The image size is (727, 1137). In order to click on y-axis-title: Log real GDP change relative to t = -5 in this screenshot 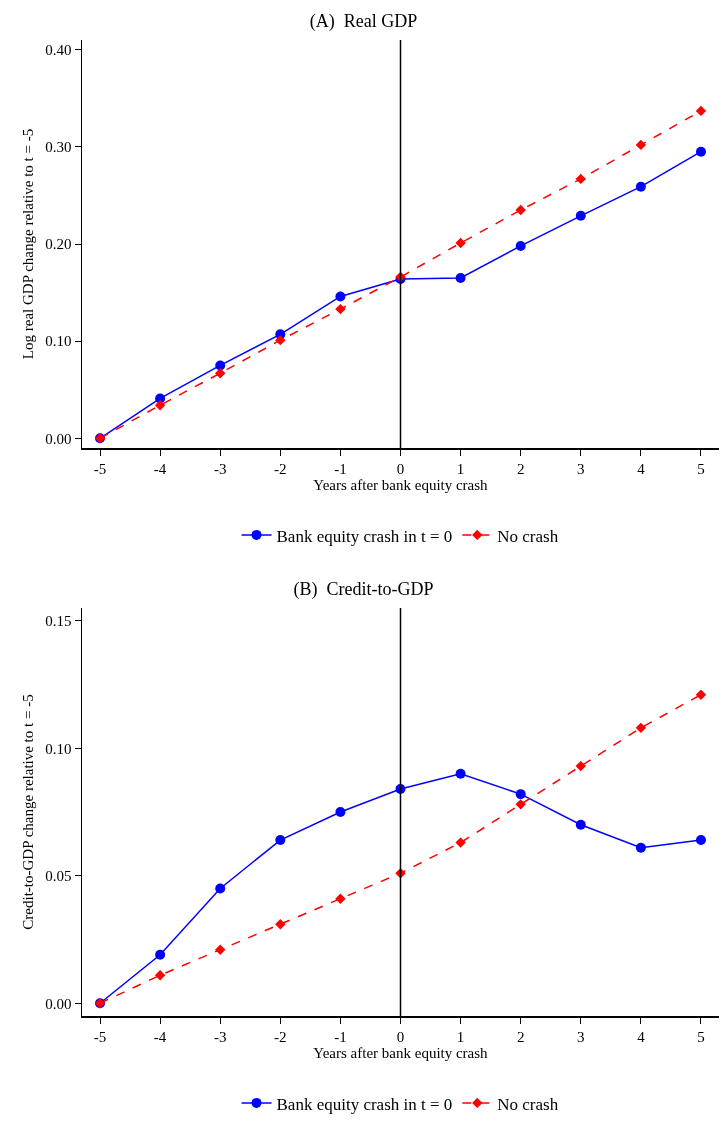, I will do `click(27, 244)`.